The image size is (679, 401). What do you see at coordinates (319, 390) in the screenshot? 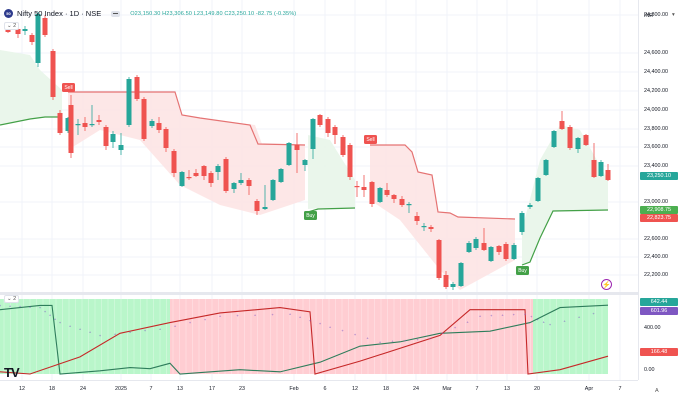
I see `time-axis: 12 18 24 2025 7 13 17 23 Feb 6 12 18 24 Mar 7 13 20 Apr 7` at bounding box center [319, 390].